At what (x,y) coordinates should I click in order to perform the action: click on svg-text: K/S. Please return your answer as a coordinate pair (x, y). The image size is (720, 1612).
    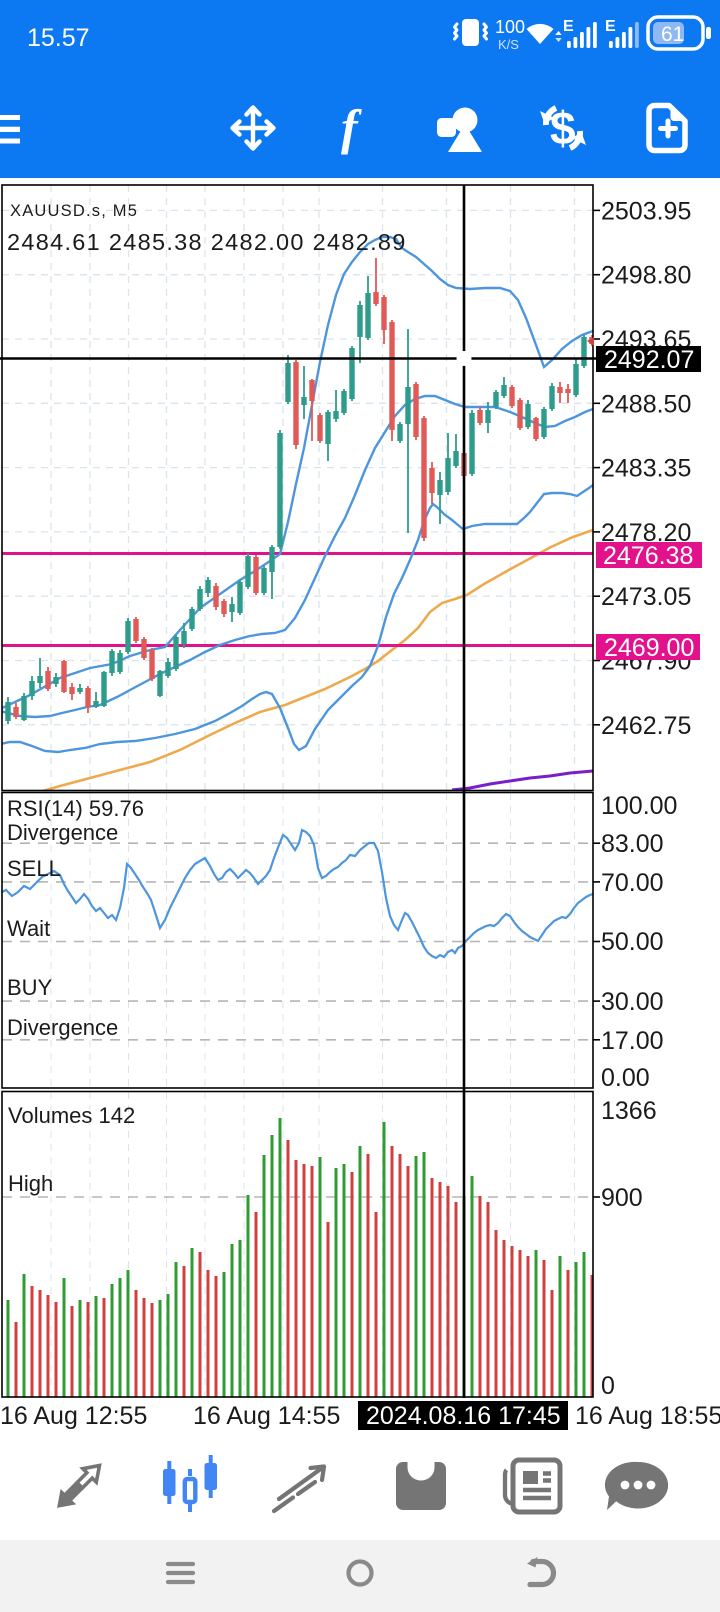
    Looking at the image, I should click on (508, 44).